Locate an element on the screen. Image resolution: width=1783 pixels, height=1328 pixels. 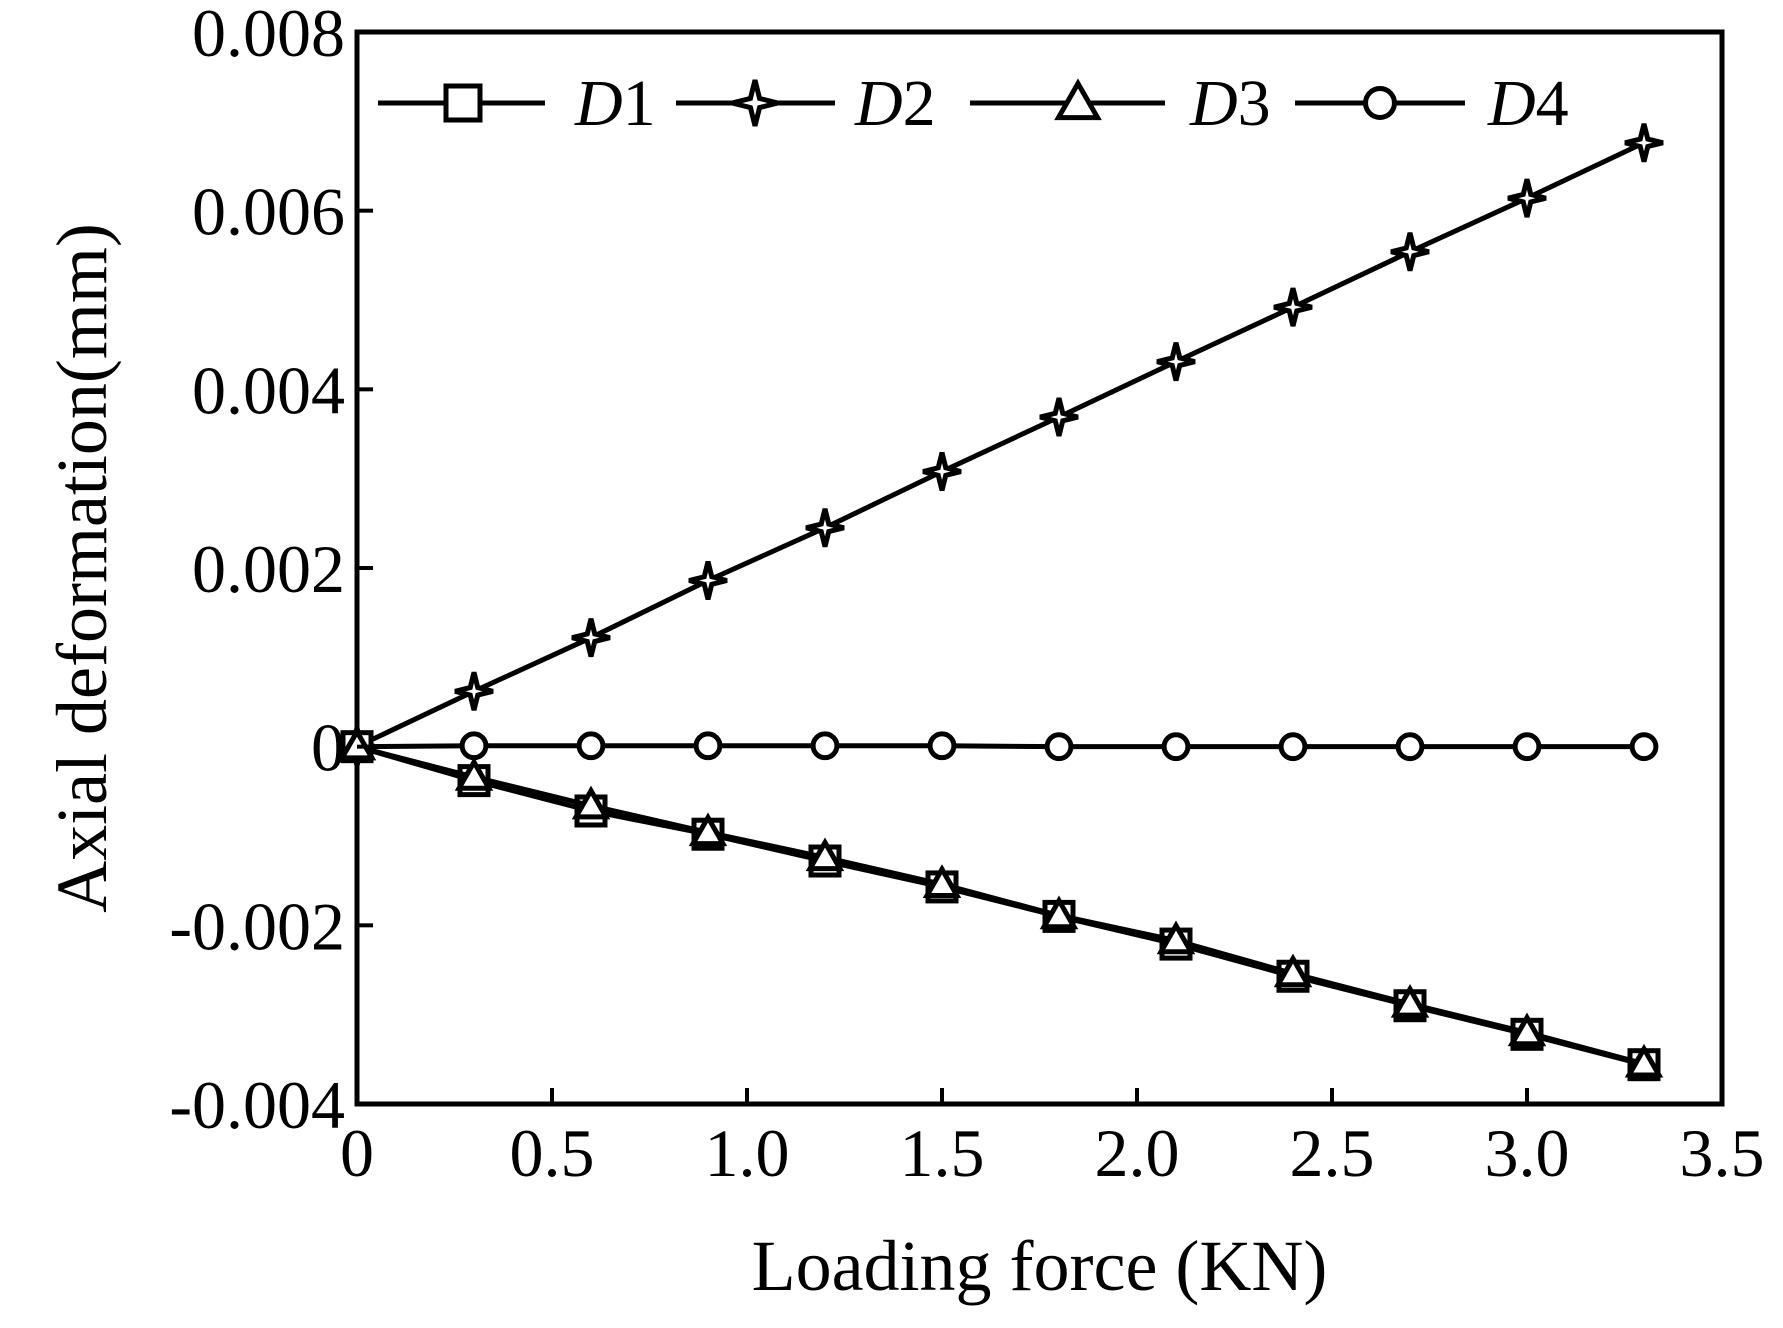
y-tick-label: 0 is located at coordinates (328, 748).